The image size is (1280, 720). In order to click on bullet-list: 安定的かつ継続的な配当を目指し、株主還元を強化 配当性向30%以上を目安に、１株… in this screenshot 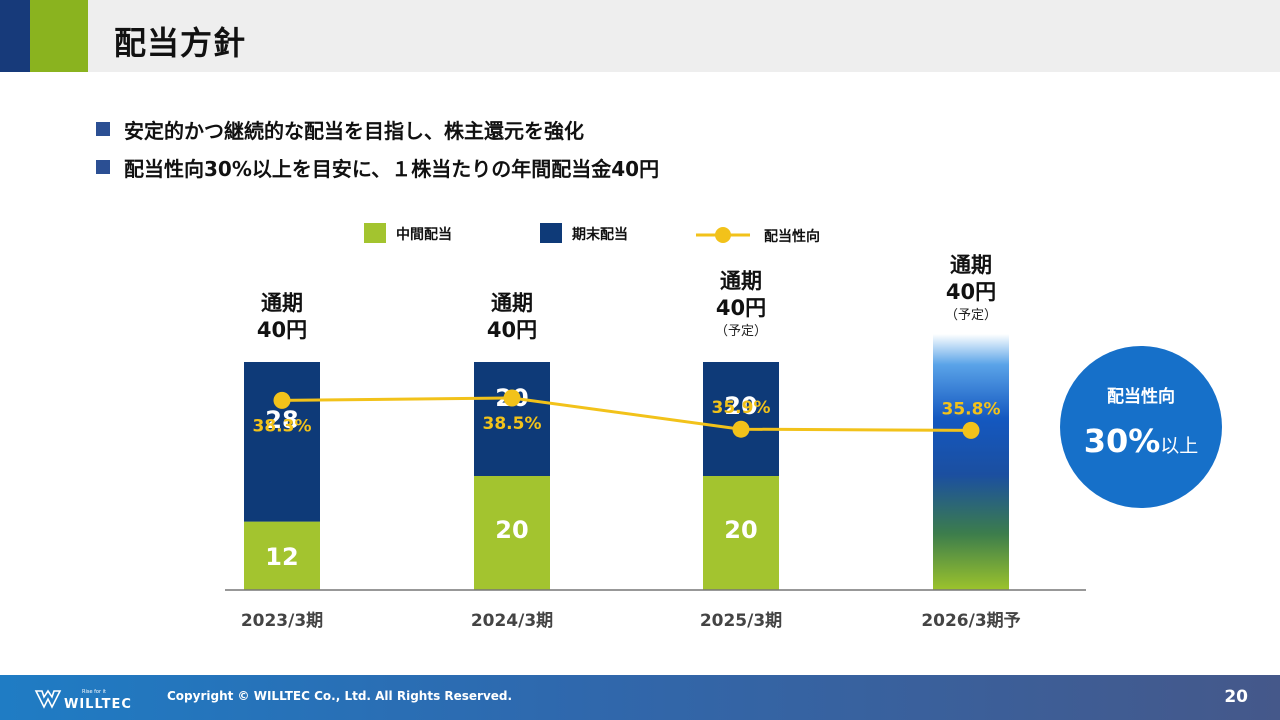, I will do `click(377, 148)`.